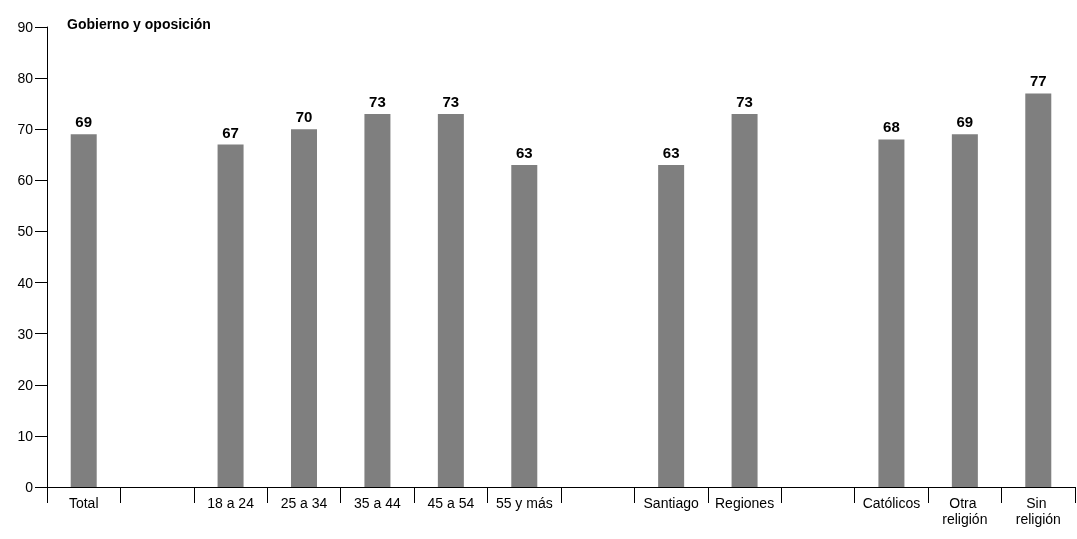 This screenshot has width=1077, height=539. I want to click on y-tick-label: 80, so click(25, 78).